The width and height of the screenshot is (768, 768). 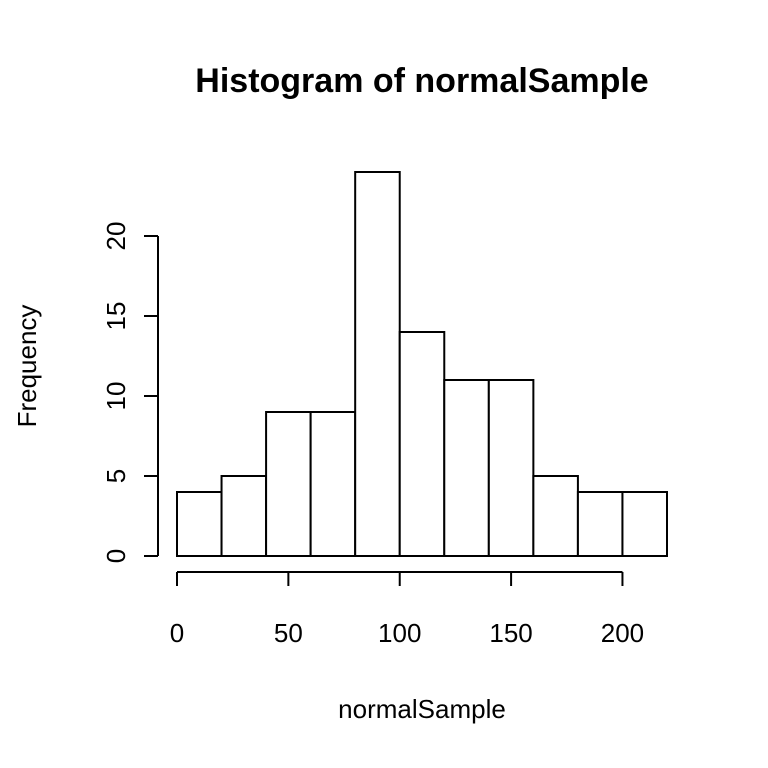 What do you see at coordinates (116, 236) in the screenshot?
I see `y-tick-label-4: 20` at bounding box center [116, 236].